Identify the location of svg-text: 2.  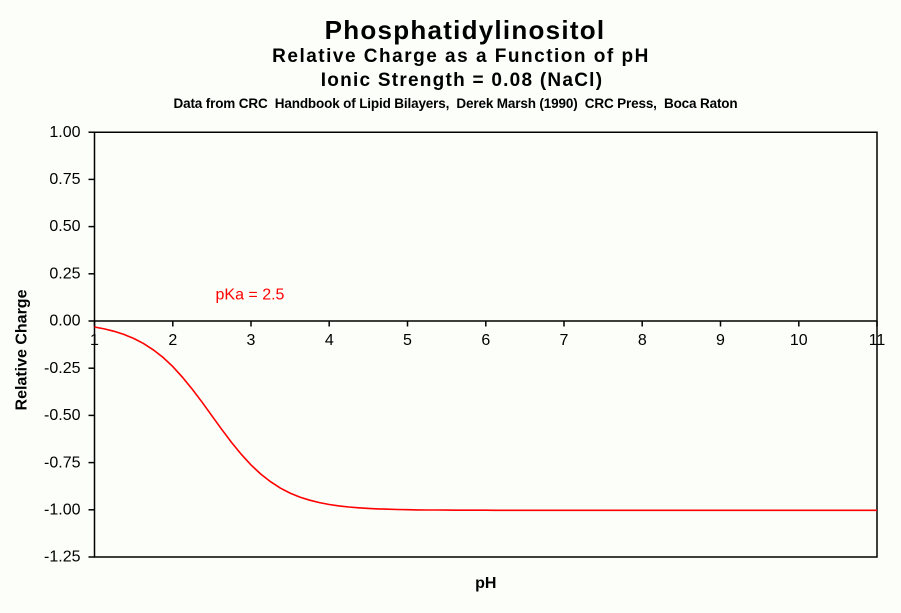
(172, 340).